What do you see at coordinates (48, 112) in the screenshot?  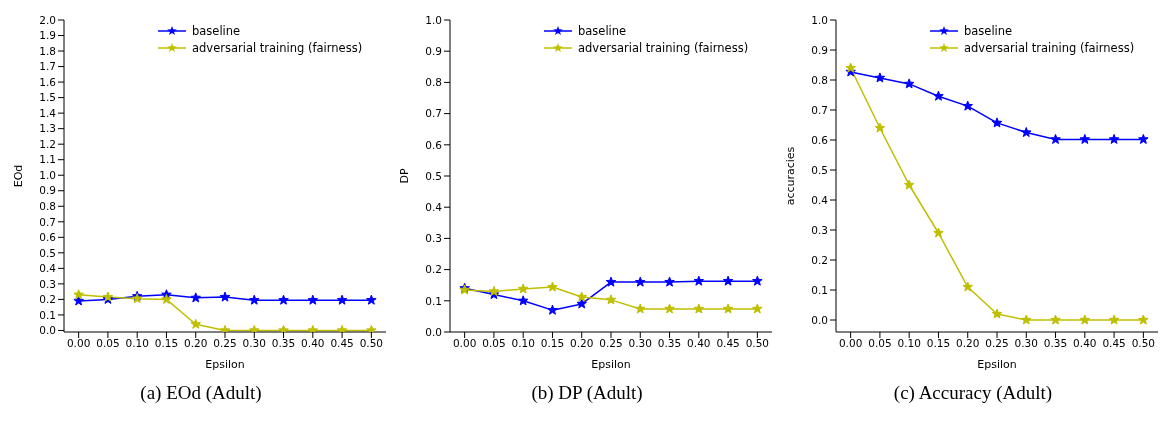 I see `y-tick-label: 1.4` at bounding box center [48, 112].